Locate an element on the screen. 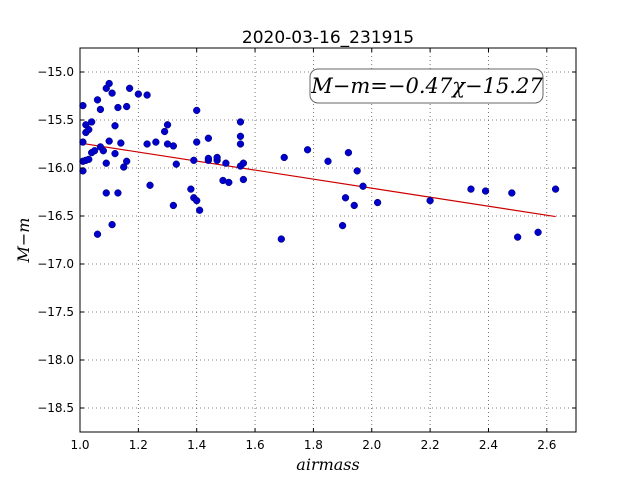  x-tick-label: 1.0 is located at coordinates (79, 445).